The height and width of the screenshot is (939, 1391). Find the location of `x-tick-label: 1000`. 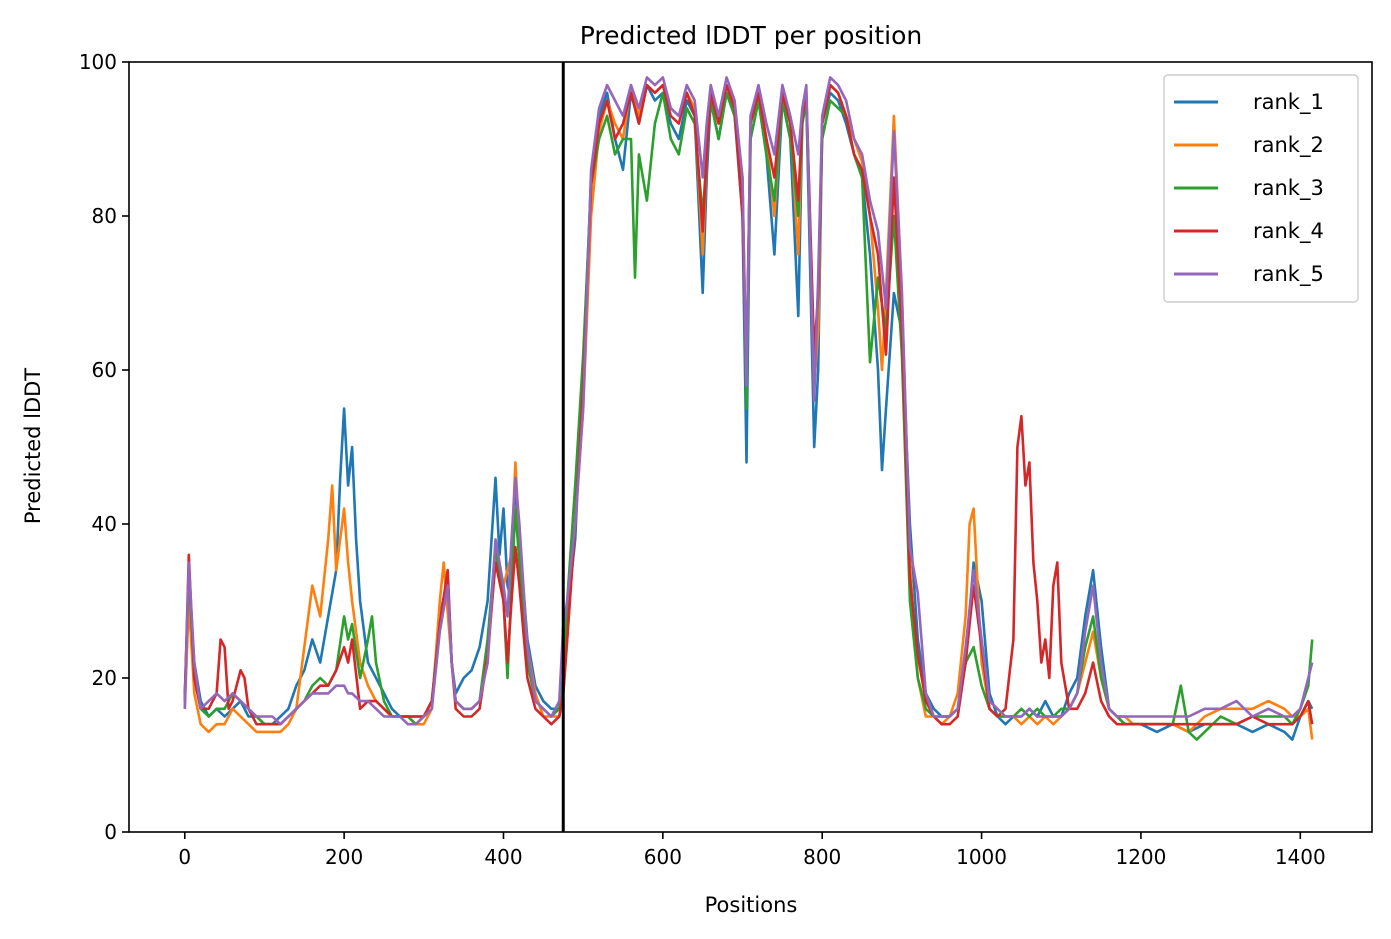

x-tick-label: 1000 is located at coordinates (981, 857).